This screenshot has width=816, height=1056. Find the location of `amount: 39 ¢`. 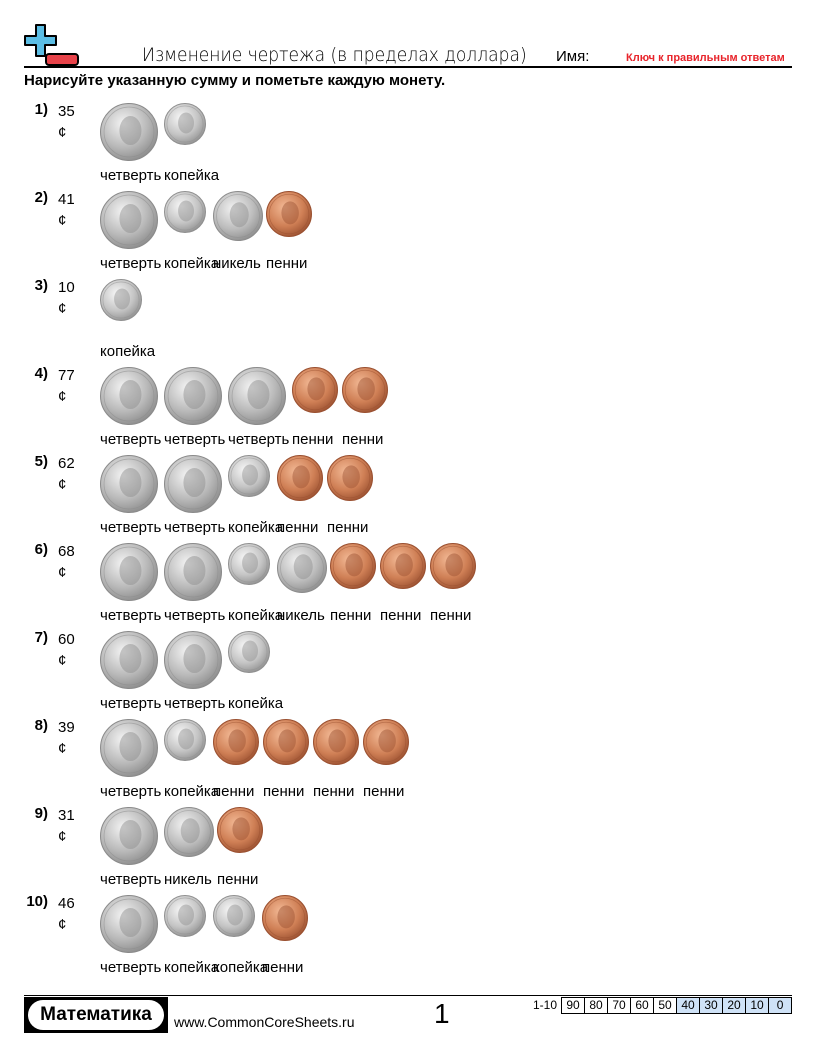

amount: 39 ¢ is located at coordinates (68, 738).